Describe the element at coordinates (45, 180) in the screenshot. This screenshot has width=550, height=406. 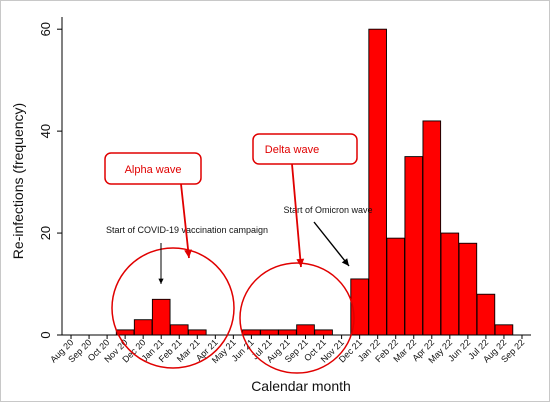
I see `y-tick-labels: 0 20 40 60` at that location.